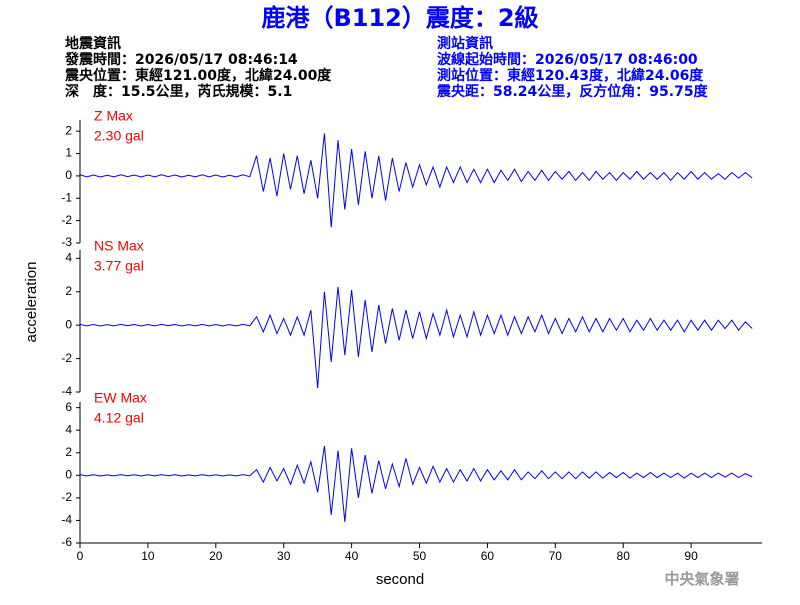  What do you see at coordinates (119, 266) in the screenshot?
I see `annotation: 3.77 gal` at bounding box center [119, 266].